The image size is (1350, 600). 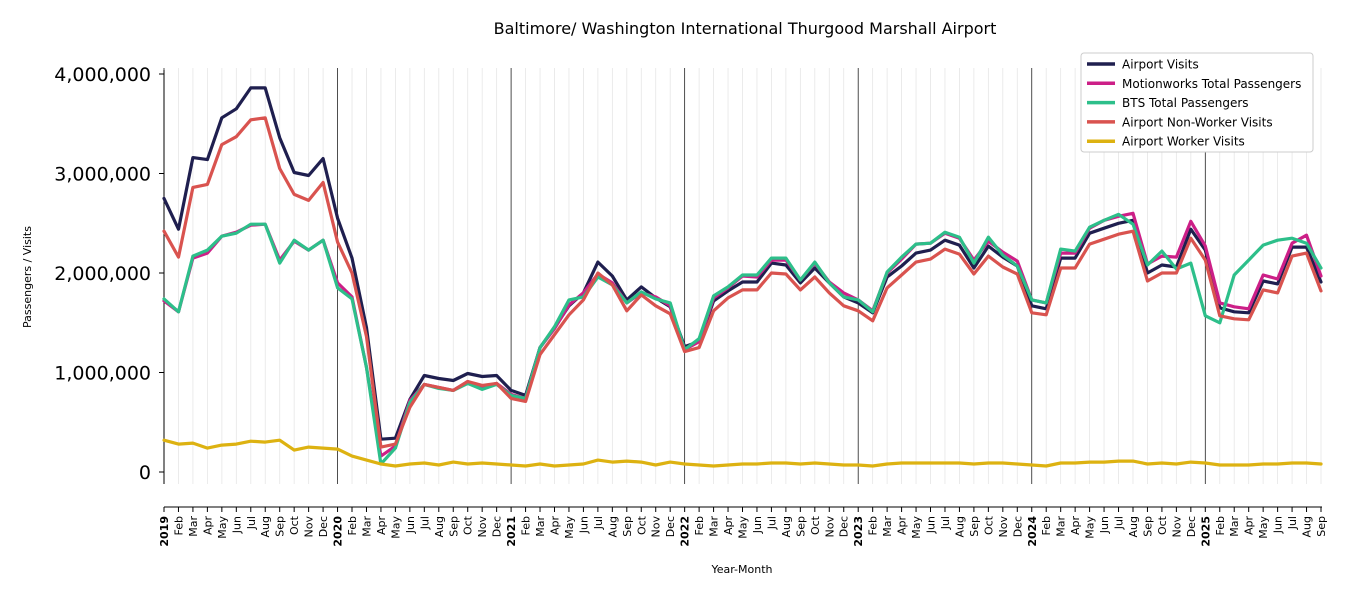 What do you see at coordinates (1211, 84) in the screenshot?
I see `legend-label: Motionworks Total Passengers` at bounding box center [1211, 84].